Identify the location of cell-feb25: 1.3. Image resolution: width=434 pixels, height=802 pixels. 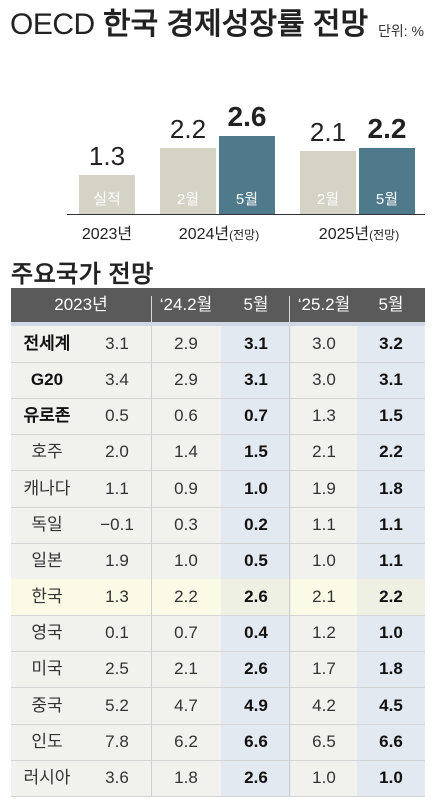
(324, 416).